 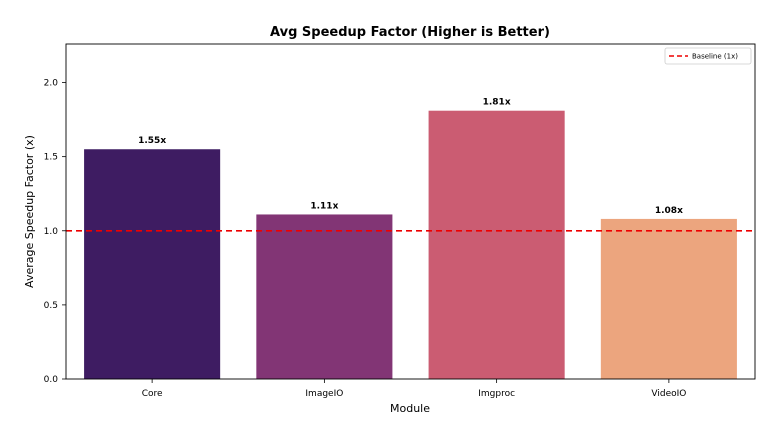 What do you see at coordinates (496, 244) in the screenshot?
I see `bar-imgproc` at bounding box center [496, 244].